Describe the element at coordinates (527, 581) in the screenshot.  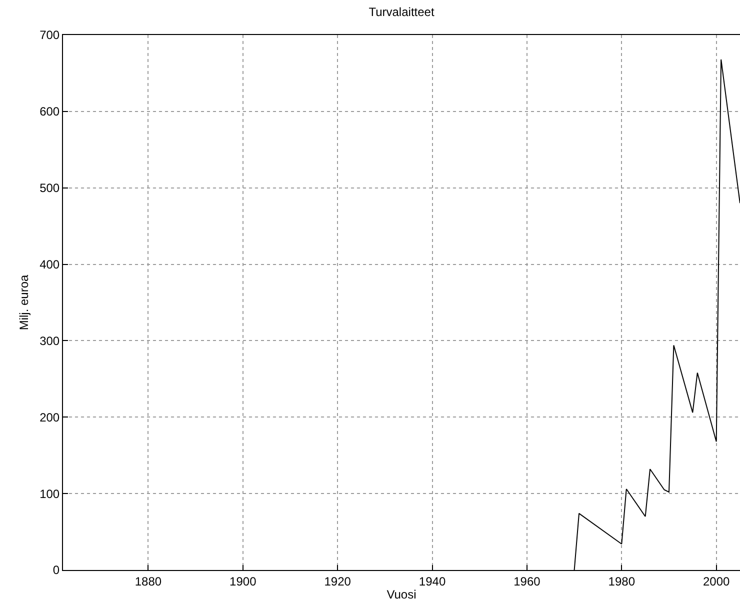
I see `x-tick-label: 1960` at that location.